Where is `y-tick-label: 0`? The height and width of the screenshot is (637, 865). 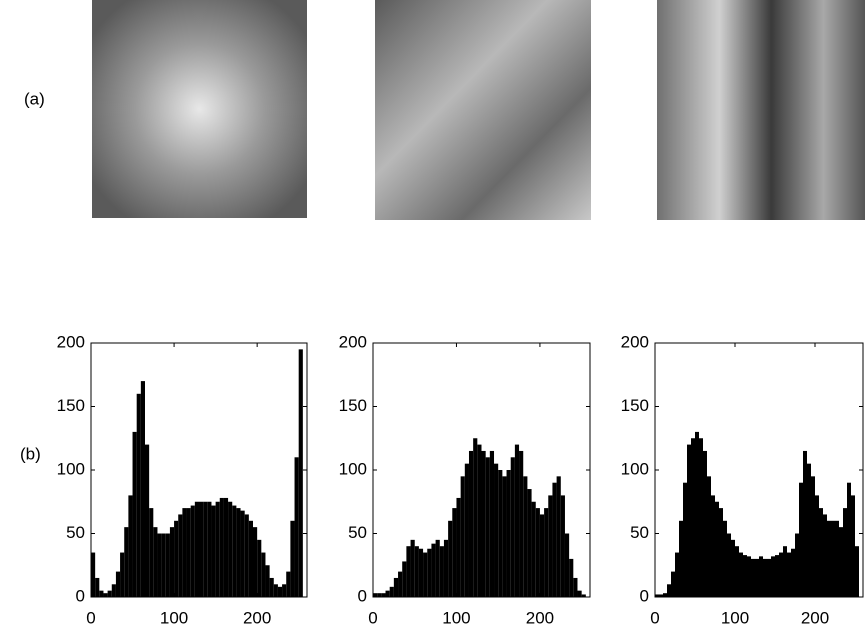
y-tick-label: 0 is located at coordinates (644, 595).